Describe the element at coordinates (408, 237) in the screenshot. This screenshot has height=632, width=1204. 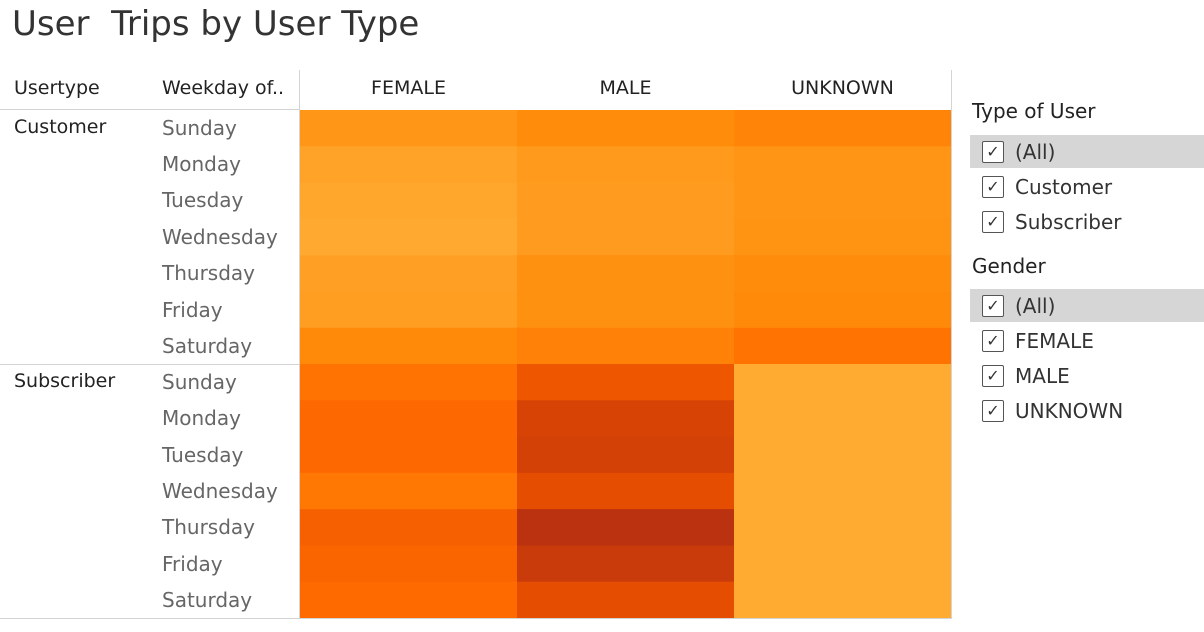
I see `heatmap-cell-customer-wednesday-female` at that location.